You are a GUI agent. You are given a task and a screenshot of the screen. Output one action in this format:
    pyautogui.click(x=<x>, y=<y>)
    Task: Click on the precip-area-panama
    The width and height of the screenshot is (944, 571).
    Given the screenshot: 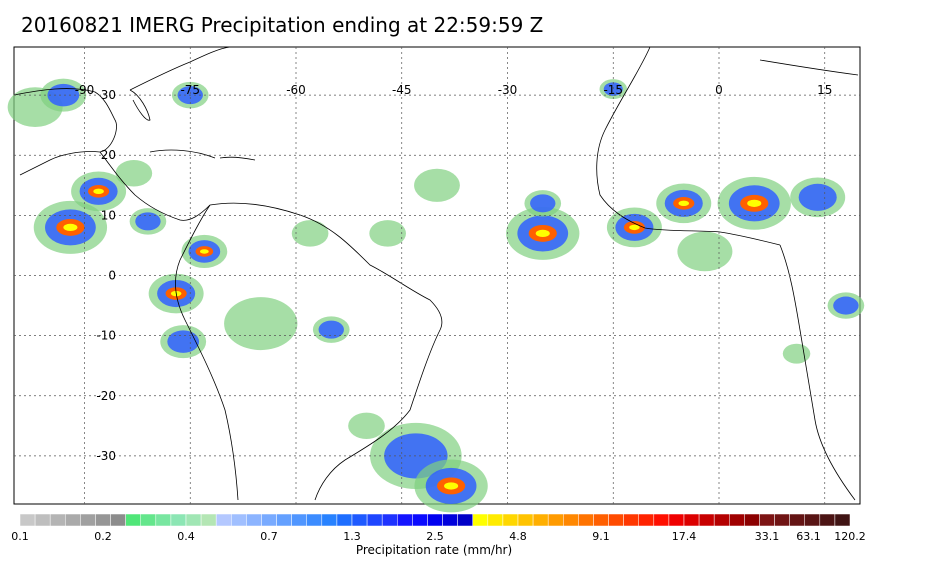 What is the action you would take?
    pyautogui.click(x=148, y=221)
    